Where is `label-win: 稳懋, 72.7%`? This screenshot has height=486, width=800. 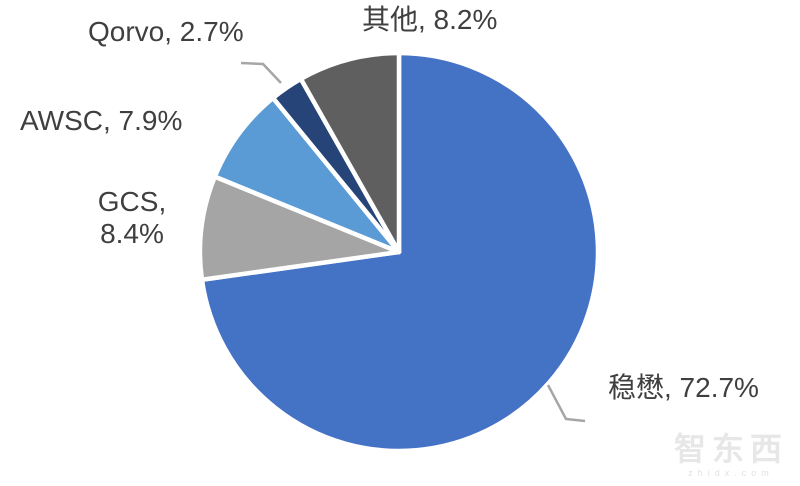
label-win: 稳懋, 72.7% is located at coordinates (683, 387).